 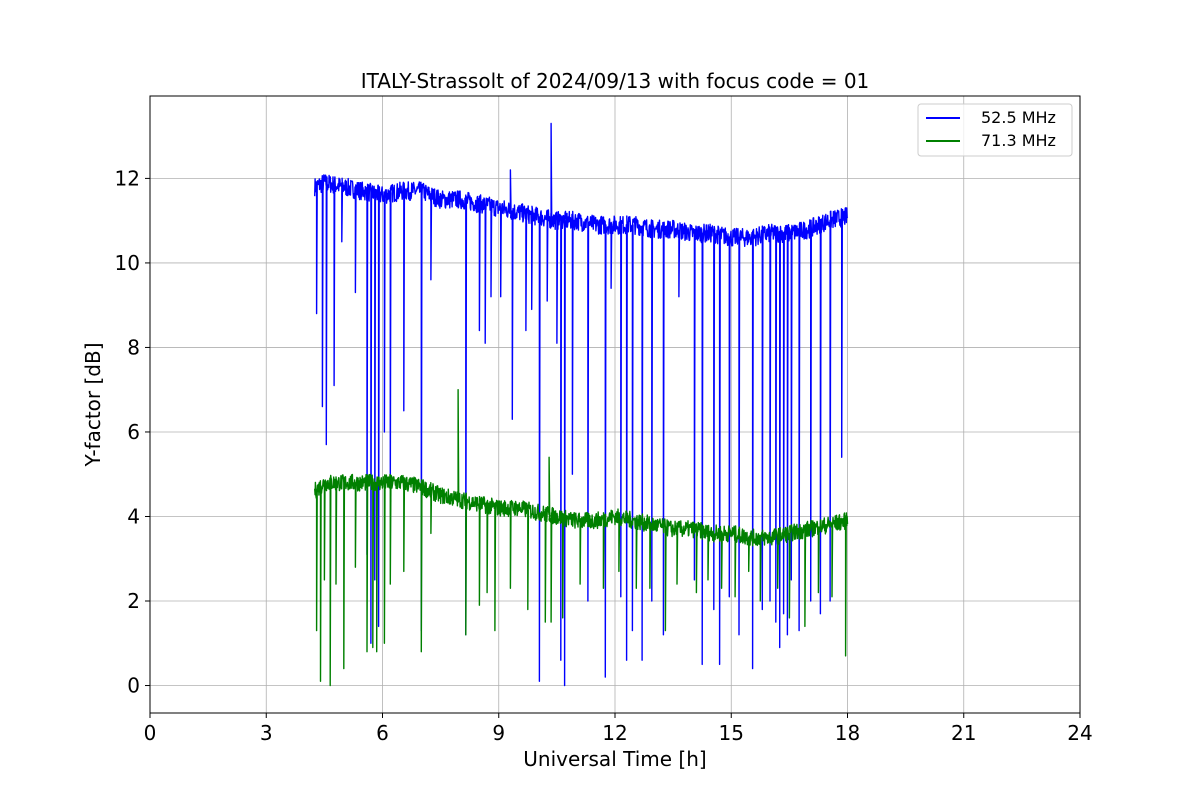 I want to click on y-tick-label: 8, so click(x=133, y=347).